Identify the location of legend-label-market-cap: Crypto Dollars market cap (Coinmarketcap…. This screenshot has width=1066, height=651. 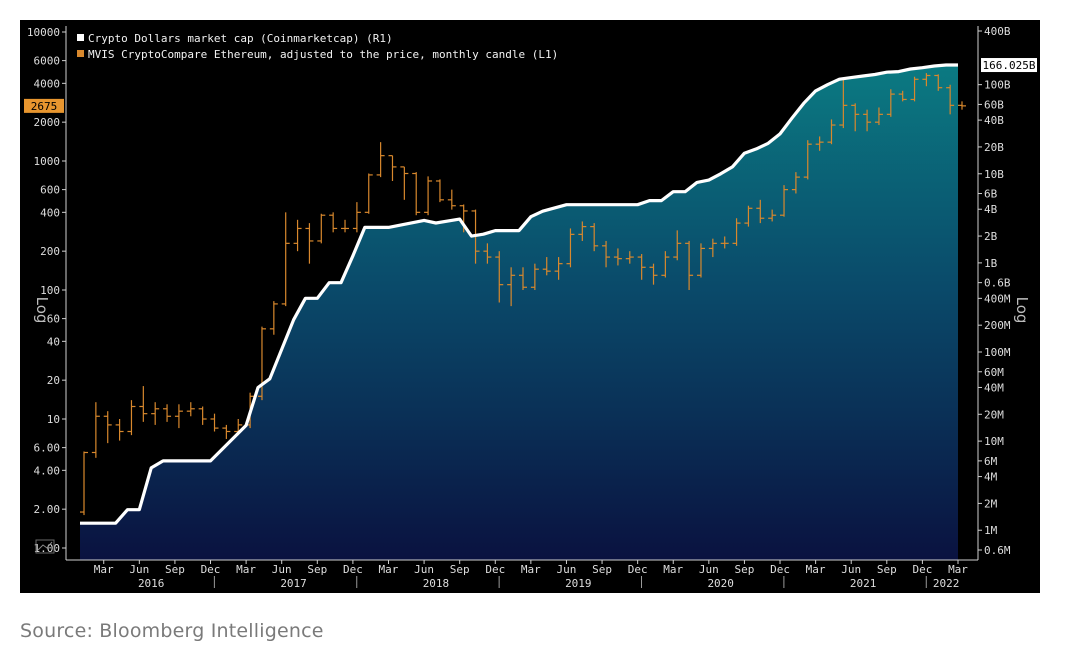
(240, 38).